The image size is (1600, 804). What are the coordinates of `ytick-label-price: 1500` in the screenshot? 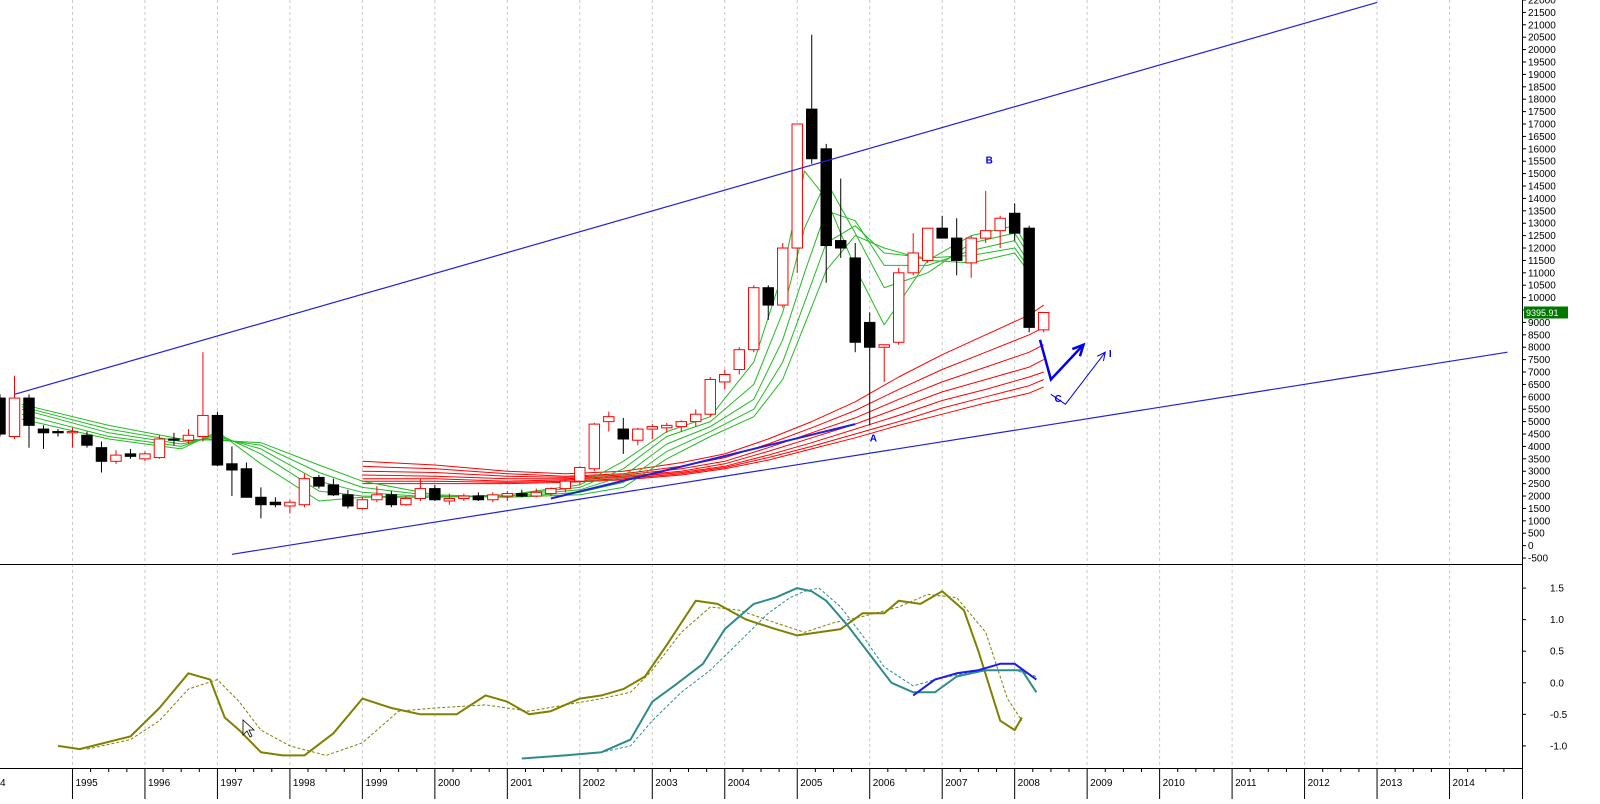 It's located at (1539, 509).